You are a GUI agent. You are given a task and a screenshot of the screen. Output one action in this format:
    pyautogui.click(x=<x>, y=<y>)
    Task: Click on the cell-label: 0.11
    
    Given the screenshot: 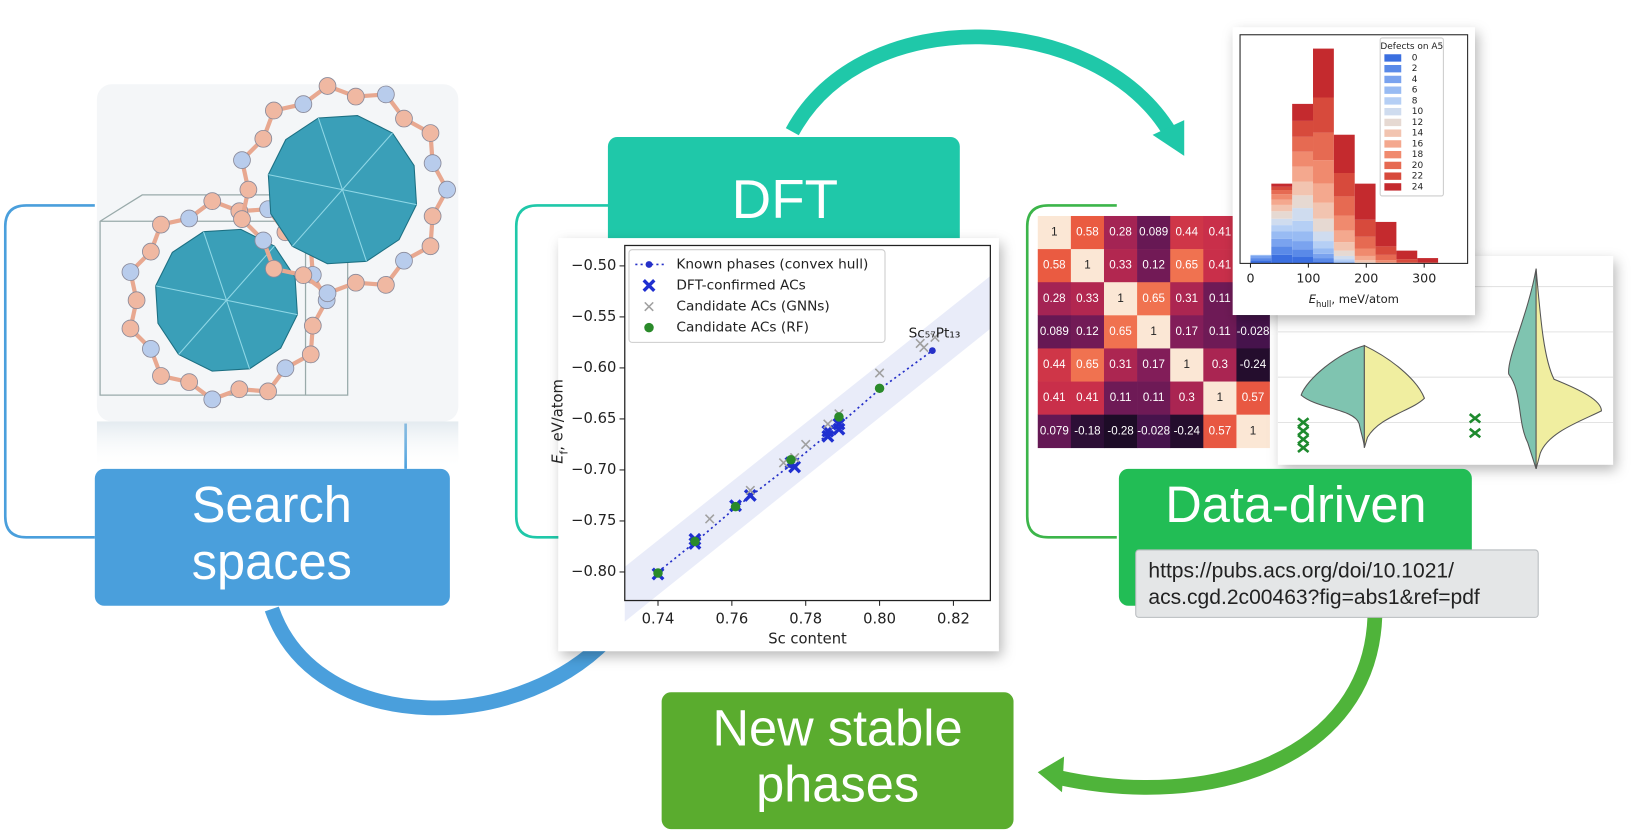 What is the action you would take?
    pyautogui.click(x=1220, y=299)
    